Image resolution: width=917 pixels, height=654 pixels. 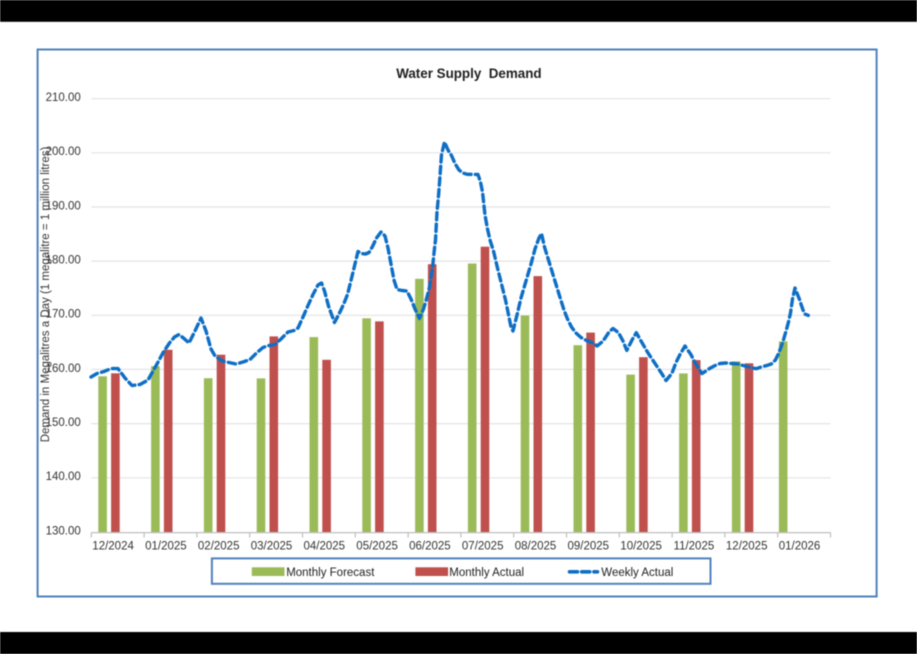 I want to click on svg-text: 190.00, so click(x=63, y=206).